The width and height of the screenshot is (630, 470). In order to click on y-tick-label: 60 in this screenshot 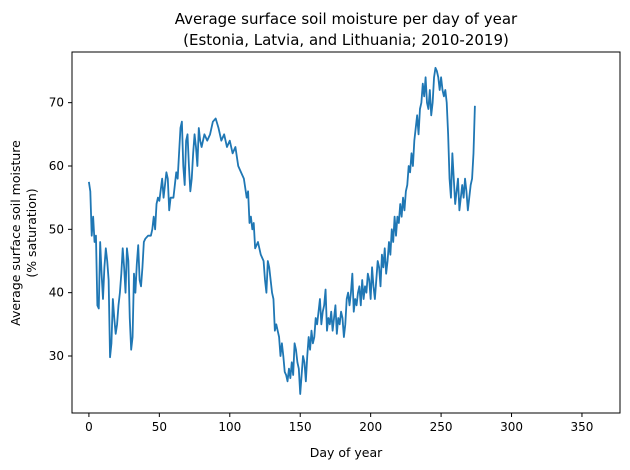, I will do `click(56, 166)`.